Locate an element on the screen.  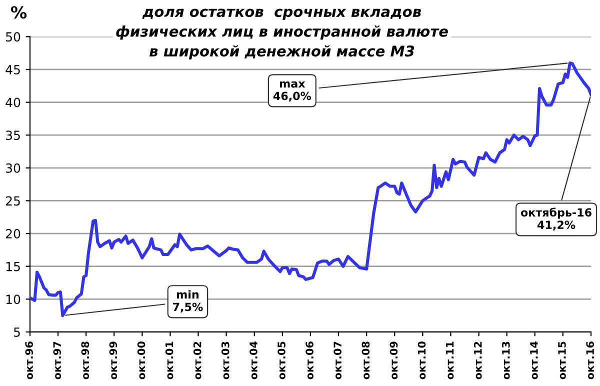
x-tick-label: окт.15 is located at coordinates (562, 361).